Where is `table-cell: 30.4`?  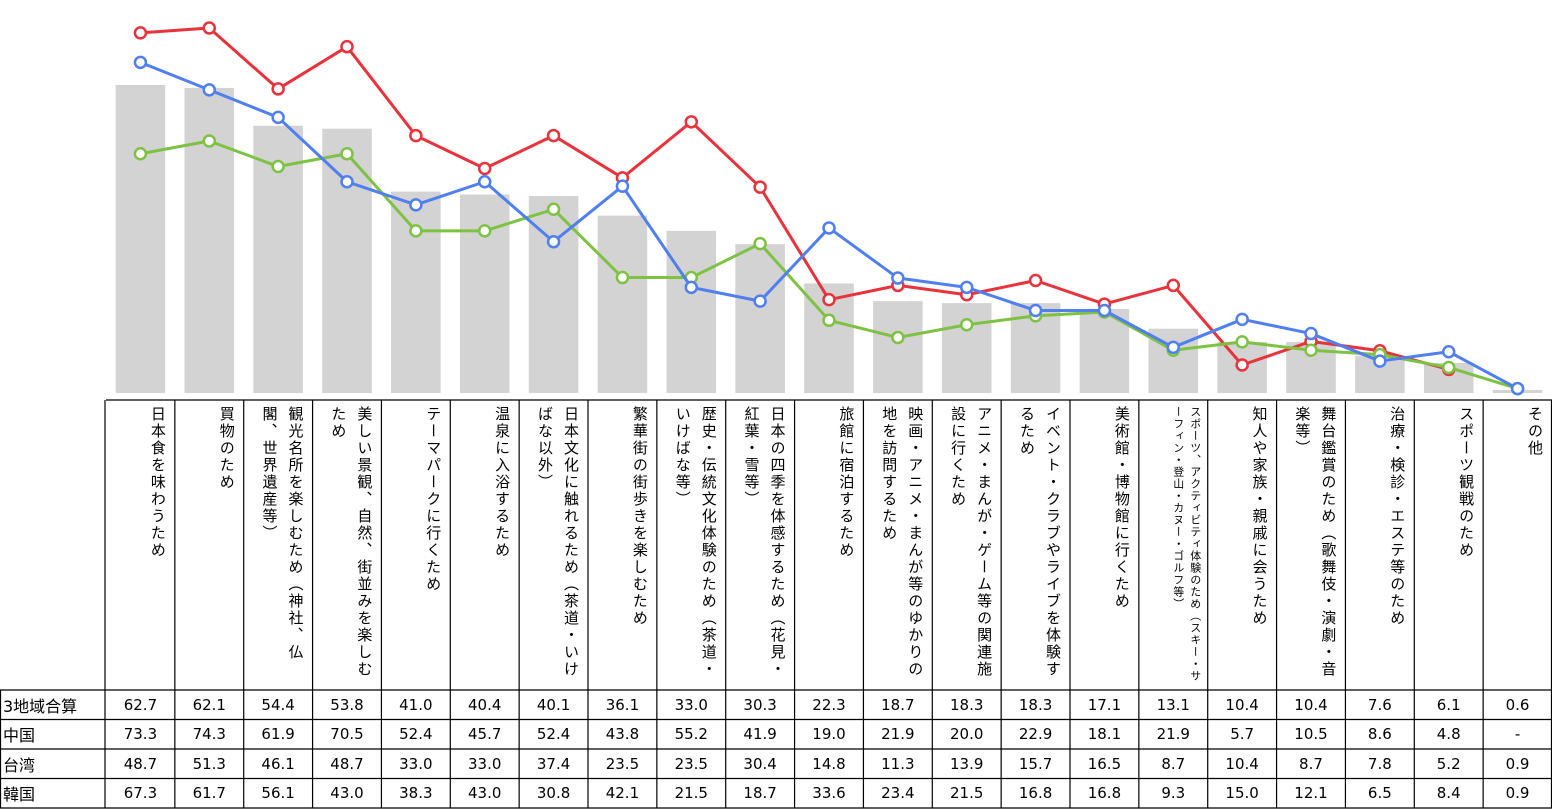 table-cell: 30.4 is located at coordinates (760, 763).